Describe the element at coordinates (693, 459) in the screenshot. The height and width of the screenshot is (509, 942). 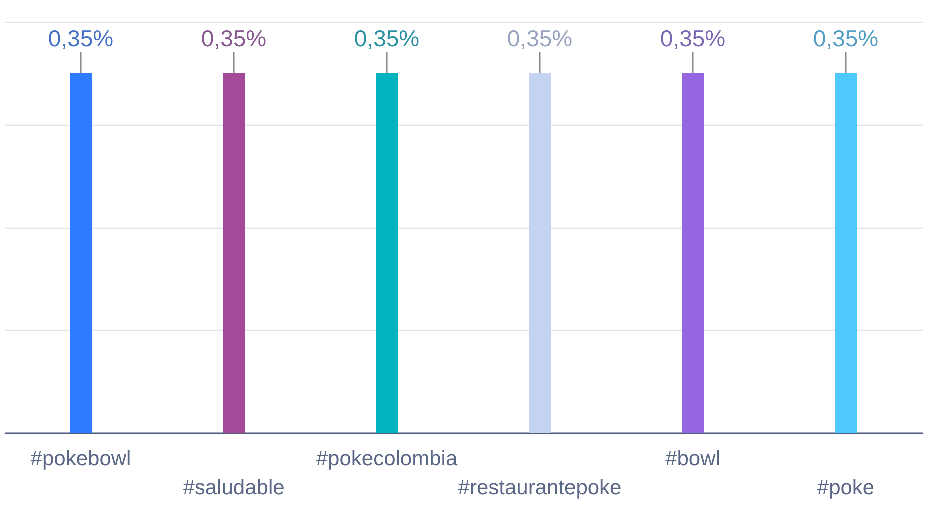
I see `x-tick-label: #bowl` at that location.